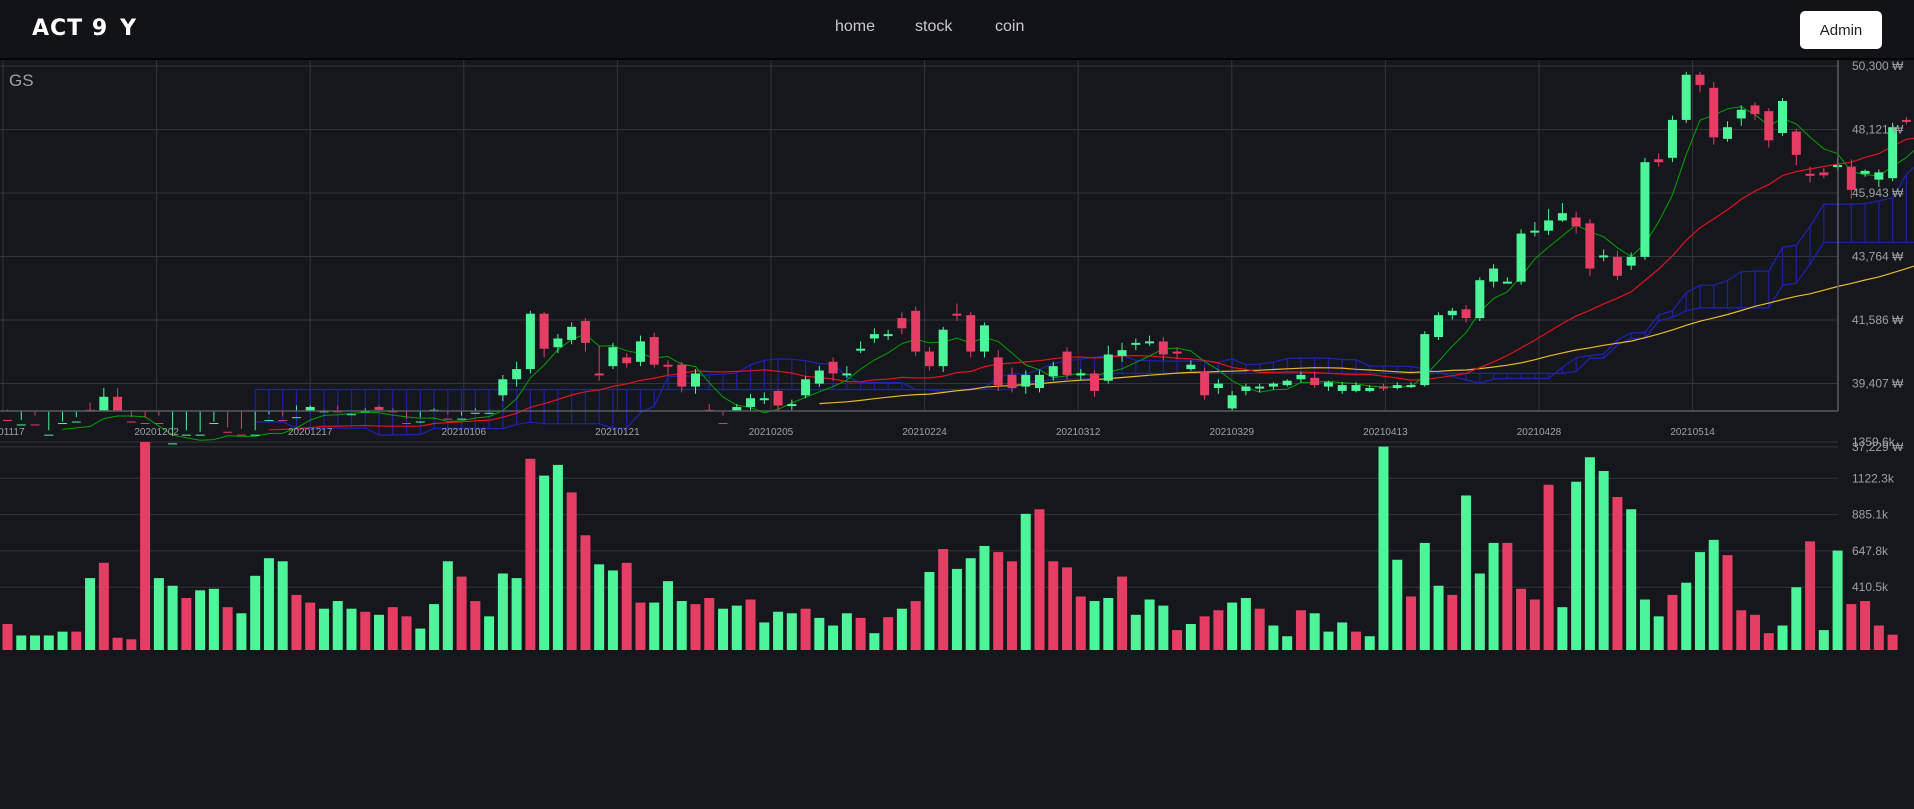 The width and height of the screenshot is (1914, 809). I want to click on admin-button: Admin, so click(1841, 30).